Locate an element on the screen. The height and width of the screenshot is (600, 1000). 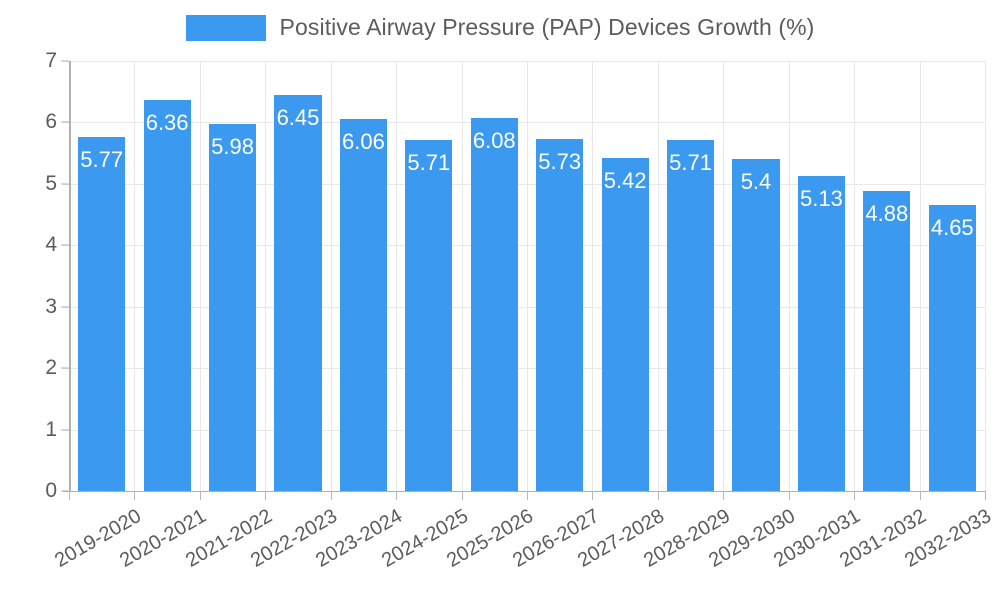
bar: 4.65 is located at coordinates (952, 348).